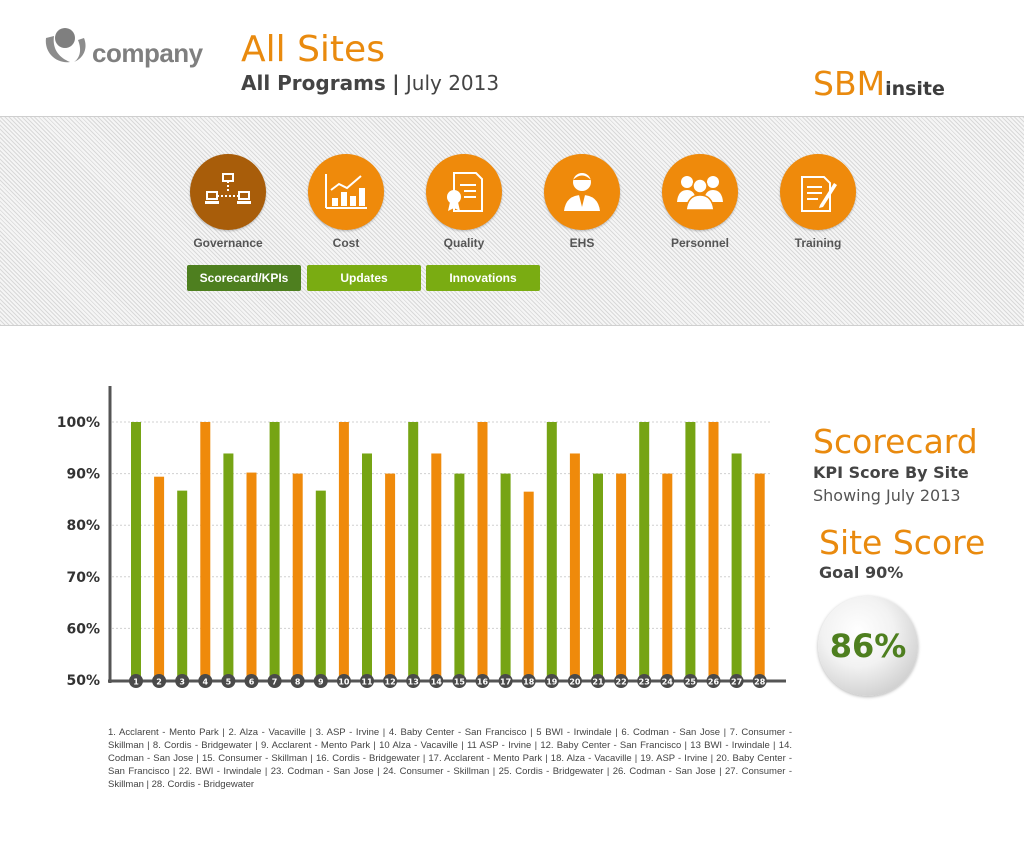 The image size is (1024, 850). What do you see at coordinates (902, 542) in the screenshot?
I see `site-score-title: Site Score` at bounding box center [902, 542].